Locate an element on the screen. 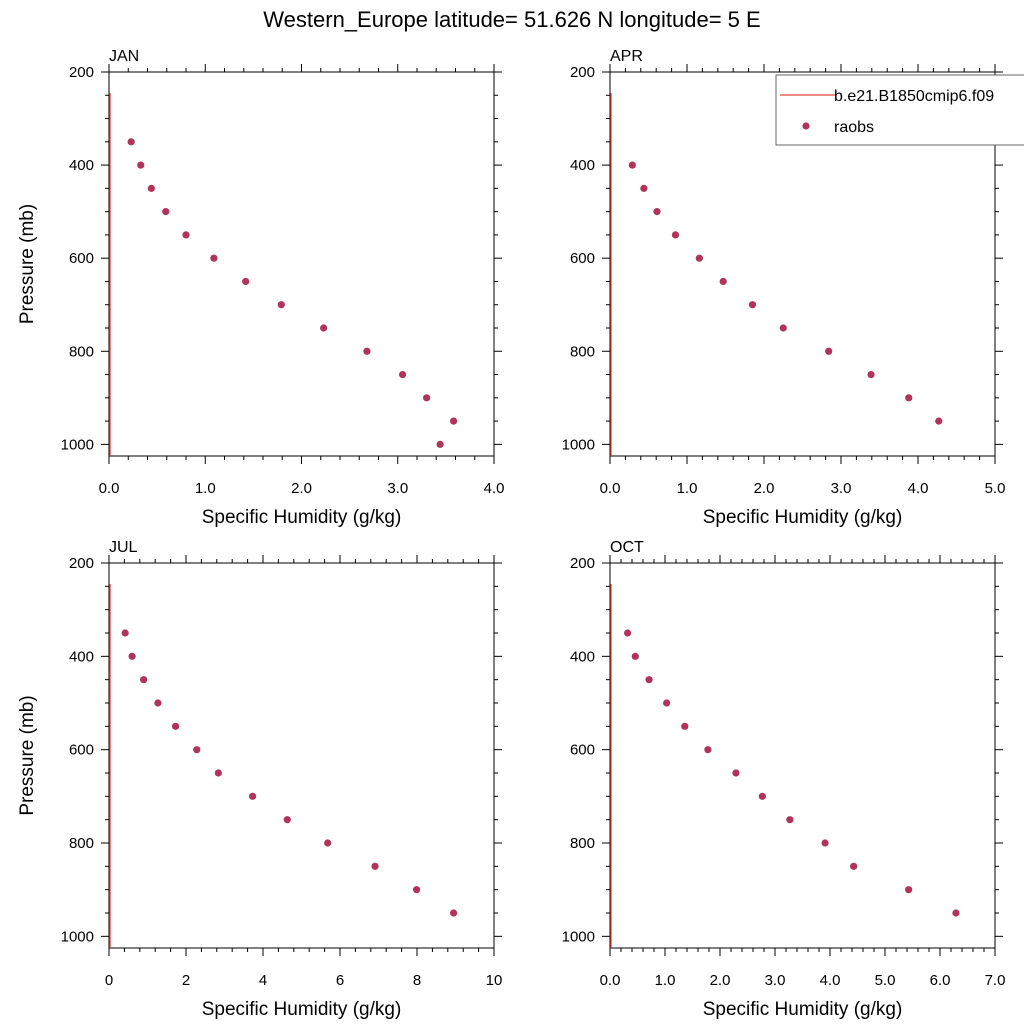 The image size is (1024, 1029). x-tick-label: 6.0 is located at coordinates (940, 980).